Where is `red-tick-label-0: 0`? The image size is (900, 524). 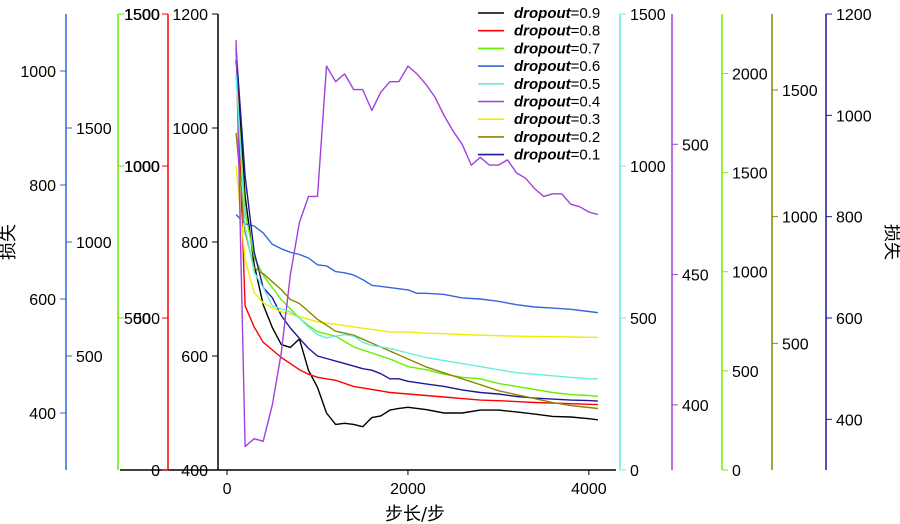 red-tick-label-0: 0 is located at coordinates (155, 471).